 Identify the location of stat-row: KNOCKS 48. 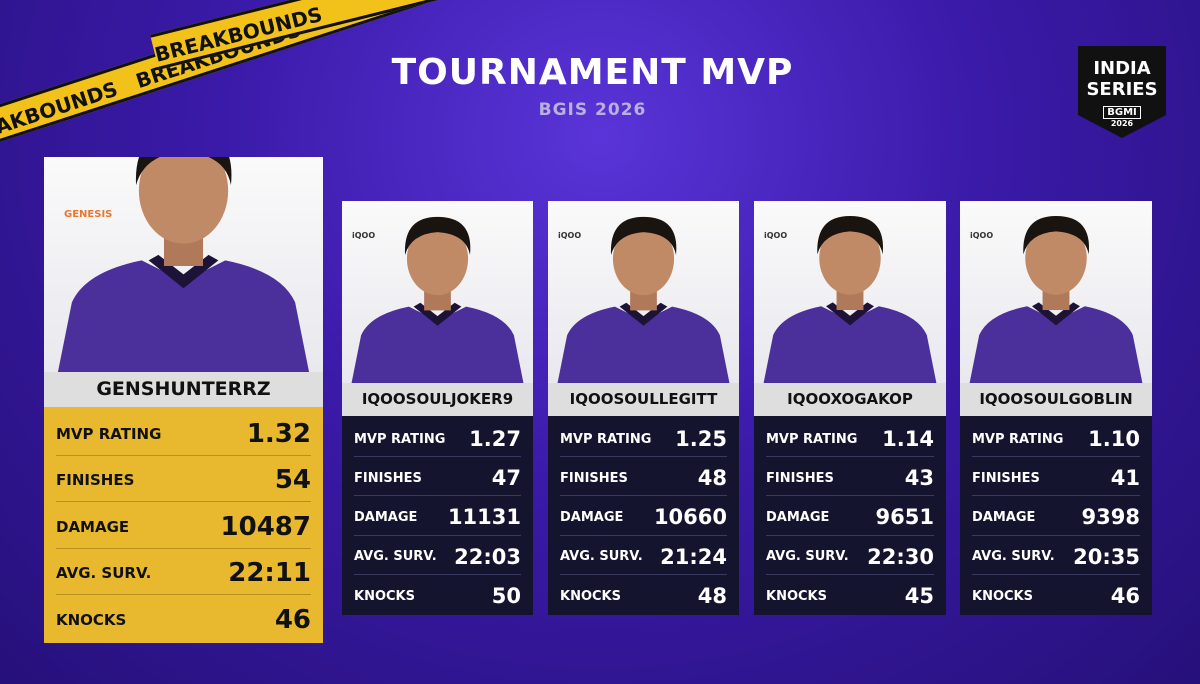
(643, 596).